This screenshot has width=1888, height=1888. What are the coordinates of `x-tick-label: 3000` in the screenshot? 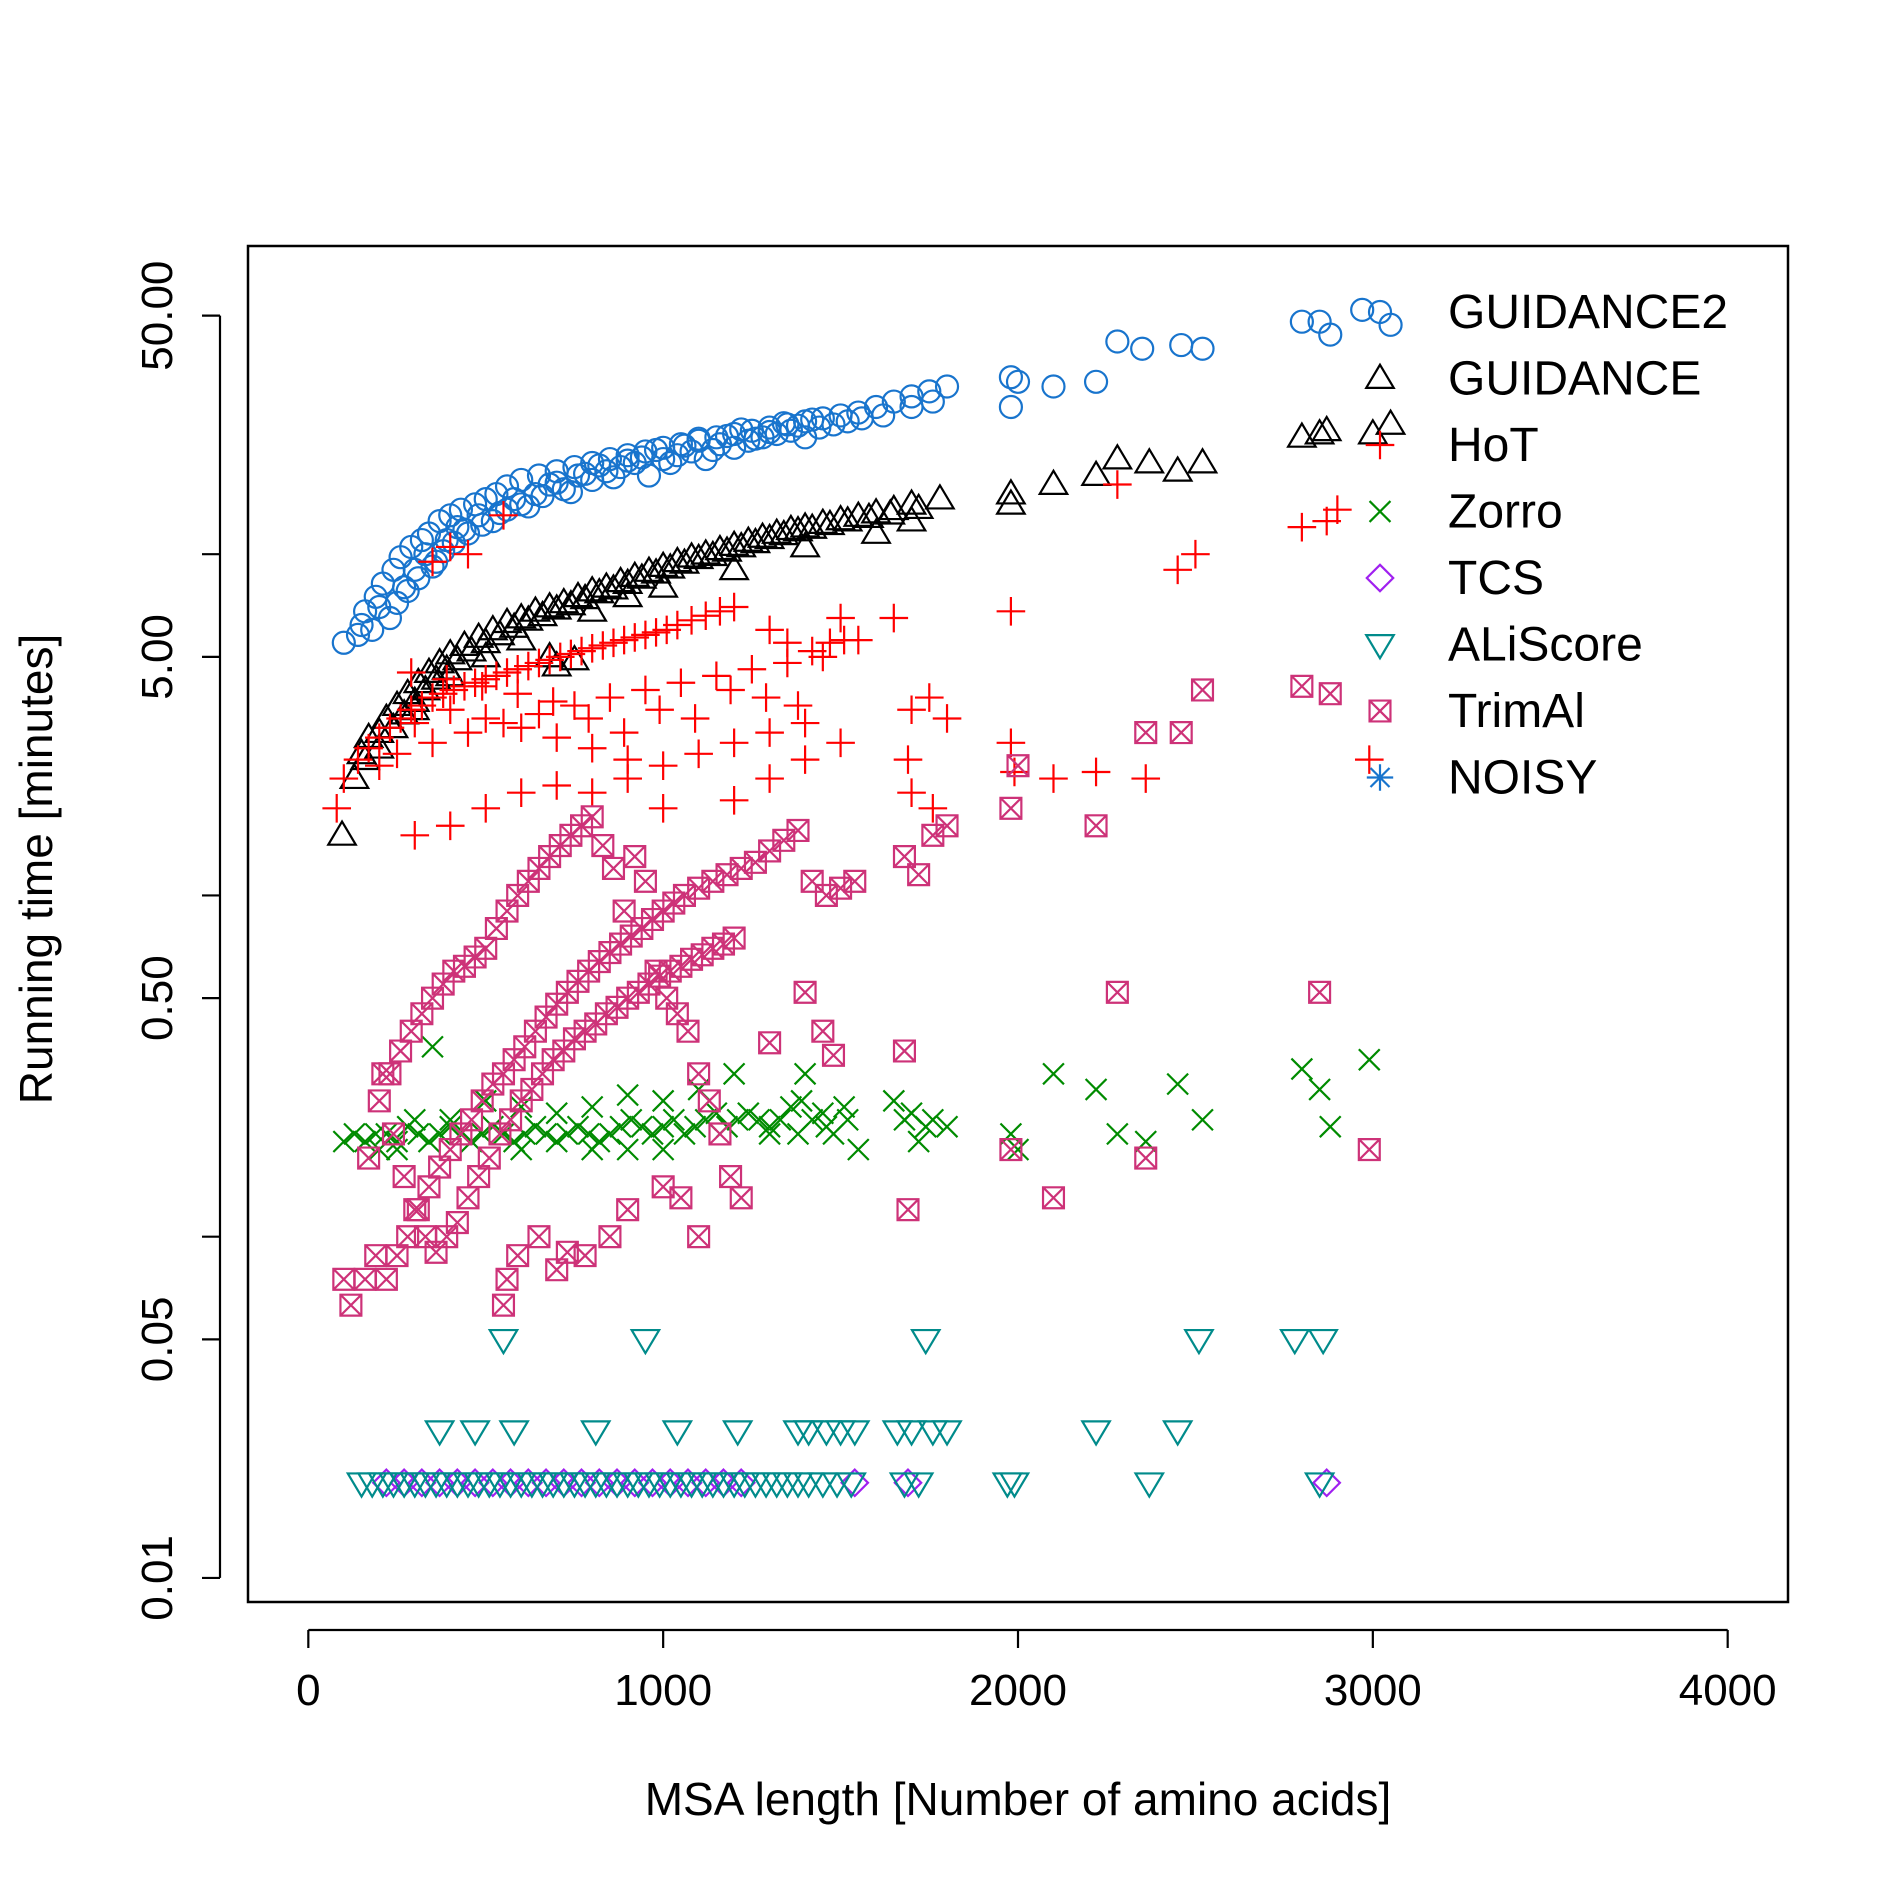 It's located at (1373, 1690).